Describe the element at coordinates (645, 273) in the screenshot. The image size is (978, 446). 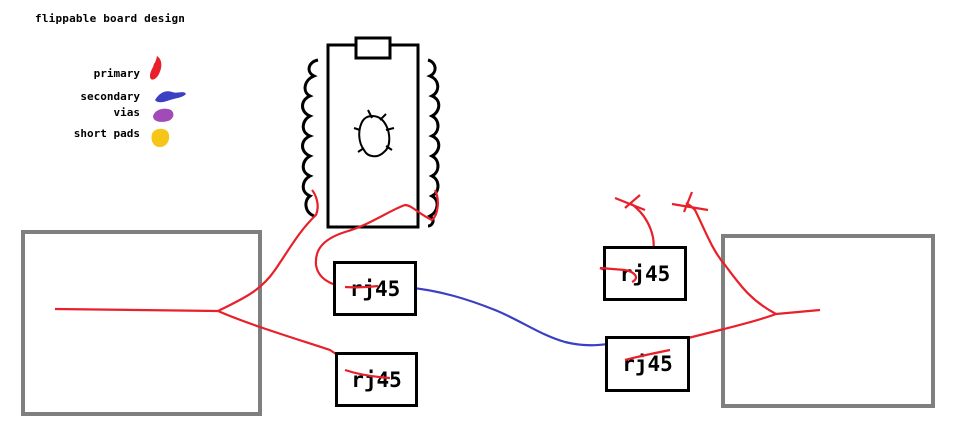
I see `rj45-connector-right-top: rj45` at that location.